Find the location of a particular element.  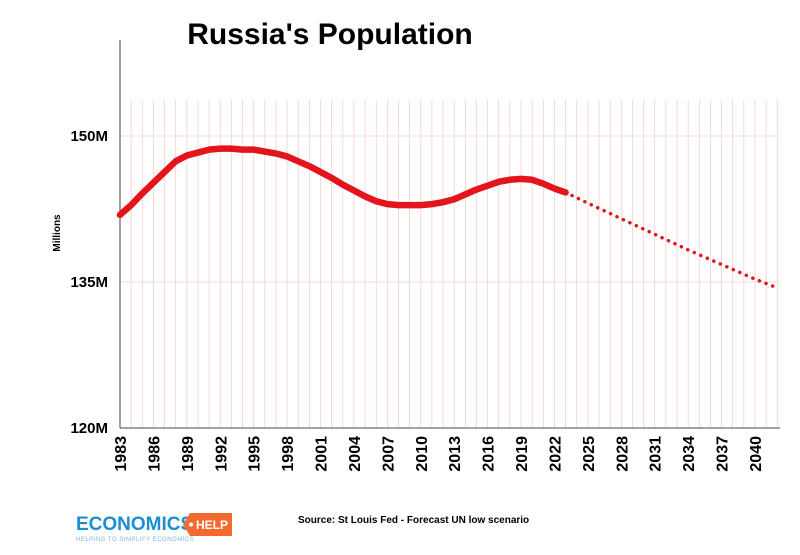

y-tick-labels: 120M 135M 150M is located at coordinates (89, 282).